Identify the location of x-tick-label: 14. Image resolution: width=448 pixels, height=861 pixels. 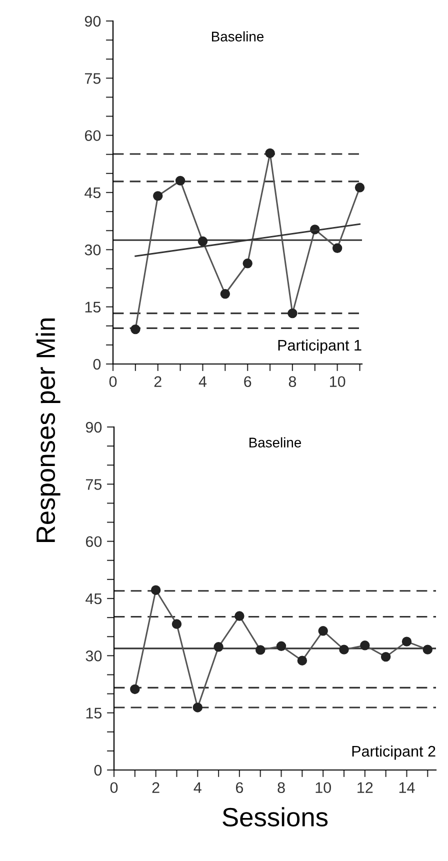
(407, 787).